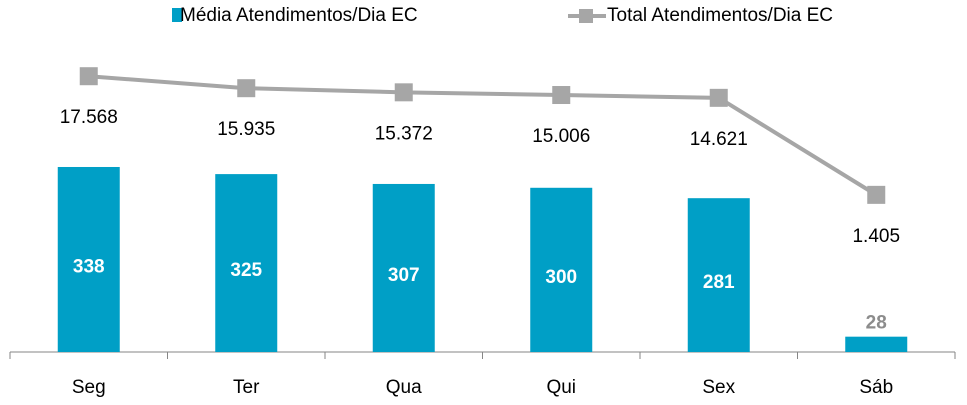  What do you see at coordinates (718, 387) in the screenshot?
I see `x-tick-label: Sex` at bounding box center [718, 387].